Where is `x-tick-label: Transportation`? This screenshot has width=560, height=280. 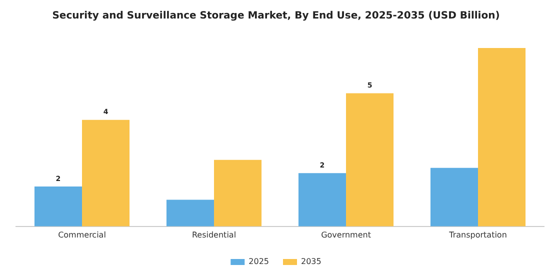 x-tick-label: Transportation is located at coordinates (477, 235).